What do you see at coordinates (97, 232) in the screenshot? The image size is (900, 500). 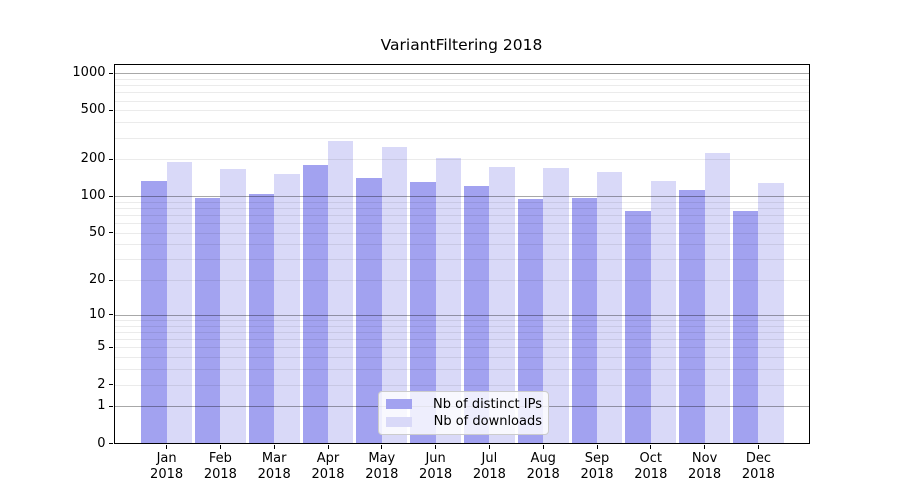 I see `y-tick-label: 50` at bounding box center [97, 232].